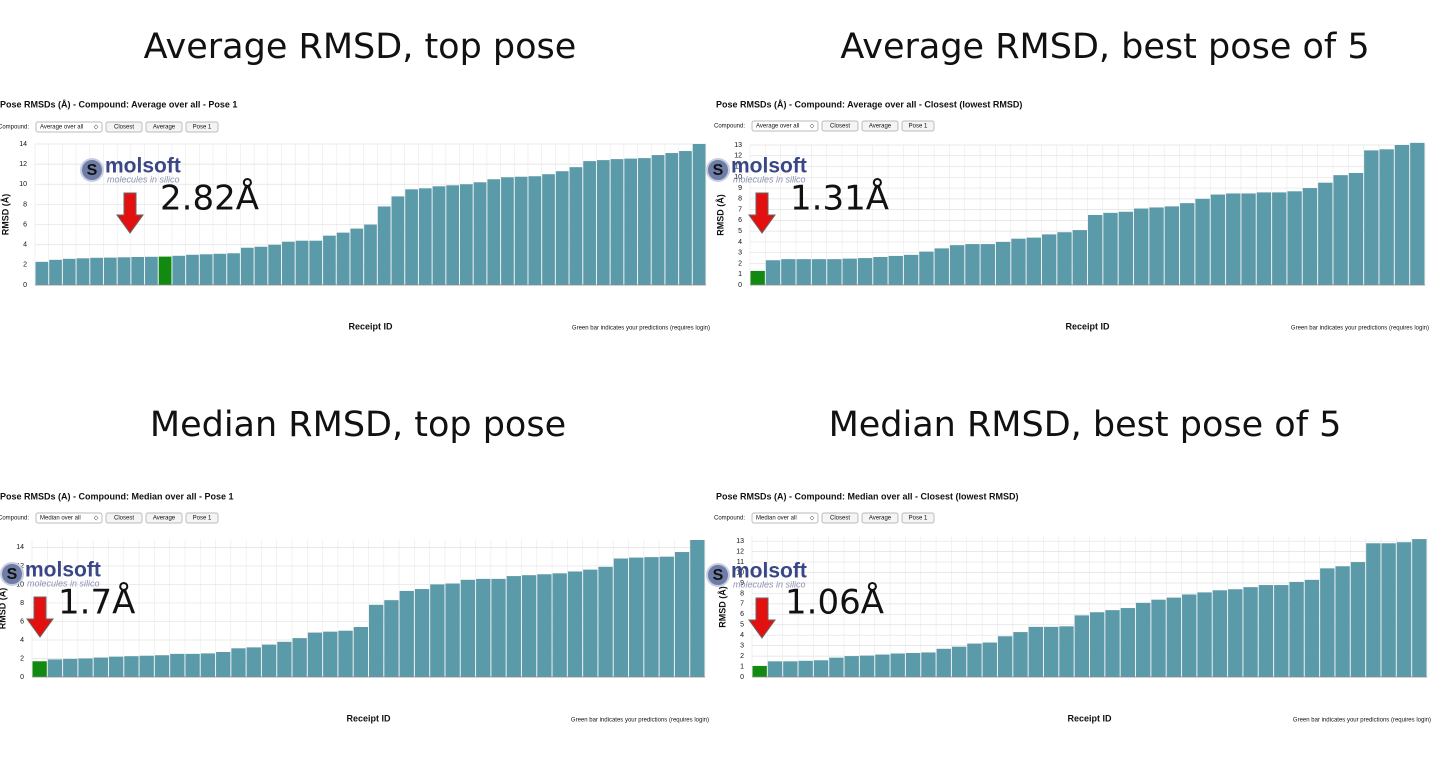 Image resolution: width=1442 pixels, height=762 pixels. What do you see at coordinates (742, 583) in the screenshot?
I see `y-tick-label: 9` at bounding box center [742, 583].